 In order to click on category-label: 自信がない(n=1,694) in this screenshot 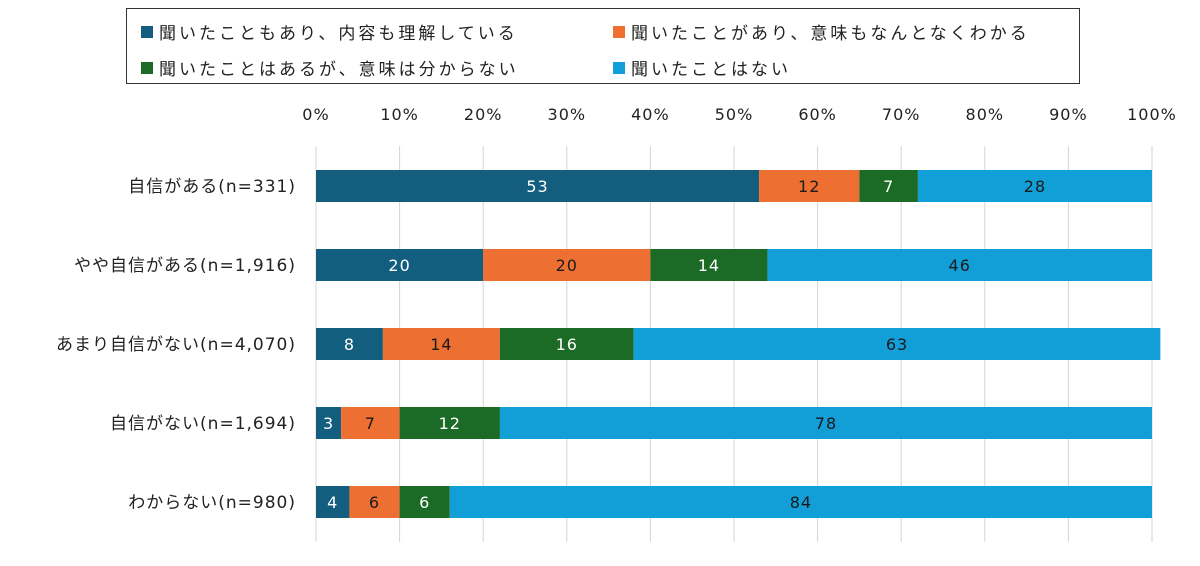, I will do `click(203, 424)`.